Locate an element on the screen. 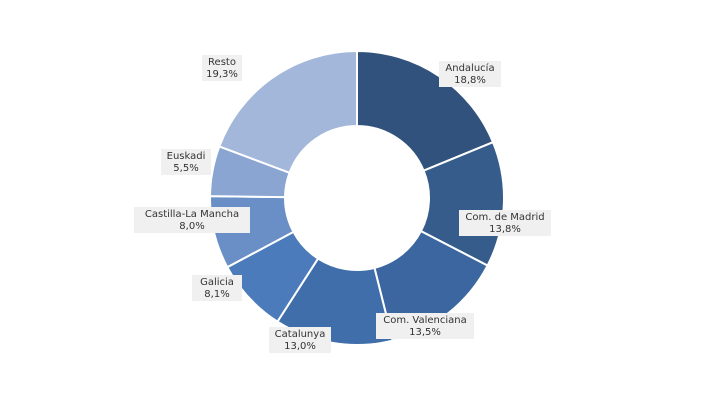  category-label: Com. de Madrid is located at coordinates (504, 217).